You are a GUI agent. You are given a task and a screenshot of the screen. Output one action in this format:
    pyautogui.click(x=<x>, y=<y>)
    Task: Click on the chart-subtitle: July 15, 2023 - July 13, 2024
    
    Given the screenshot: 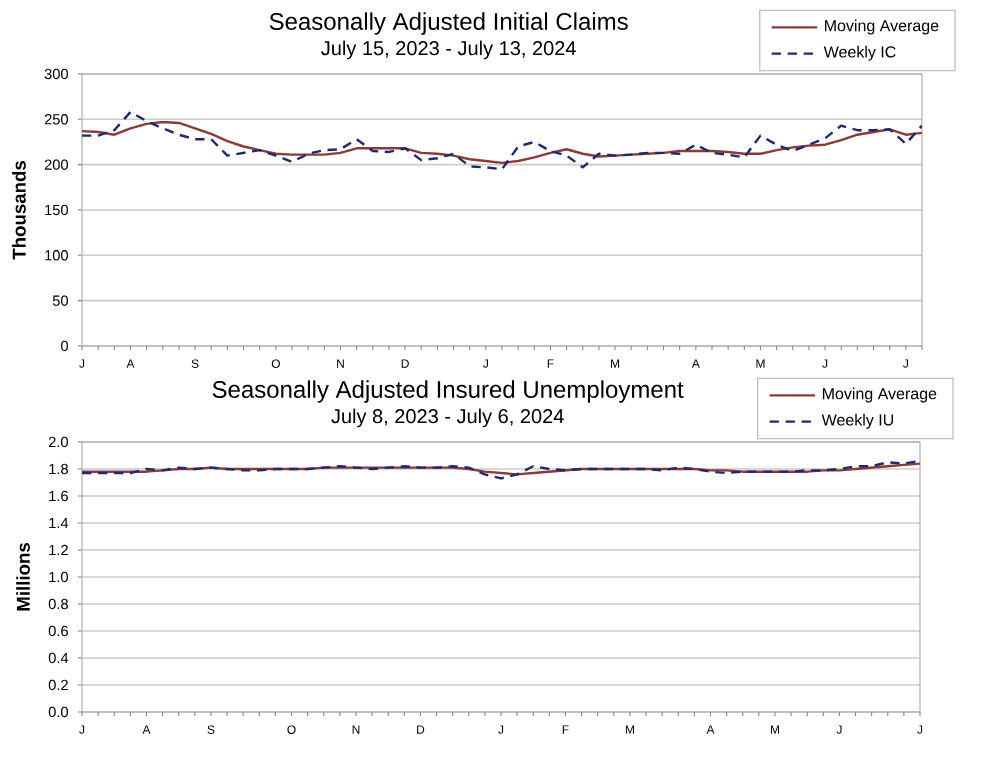 What is the action you would take?
    pyautogui.click(x=448, y=50)
    